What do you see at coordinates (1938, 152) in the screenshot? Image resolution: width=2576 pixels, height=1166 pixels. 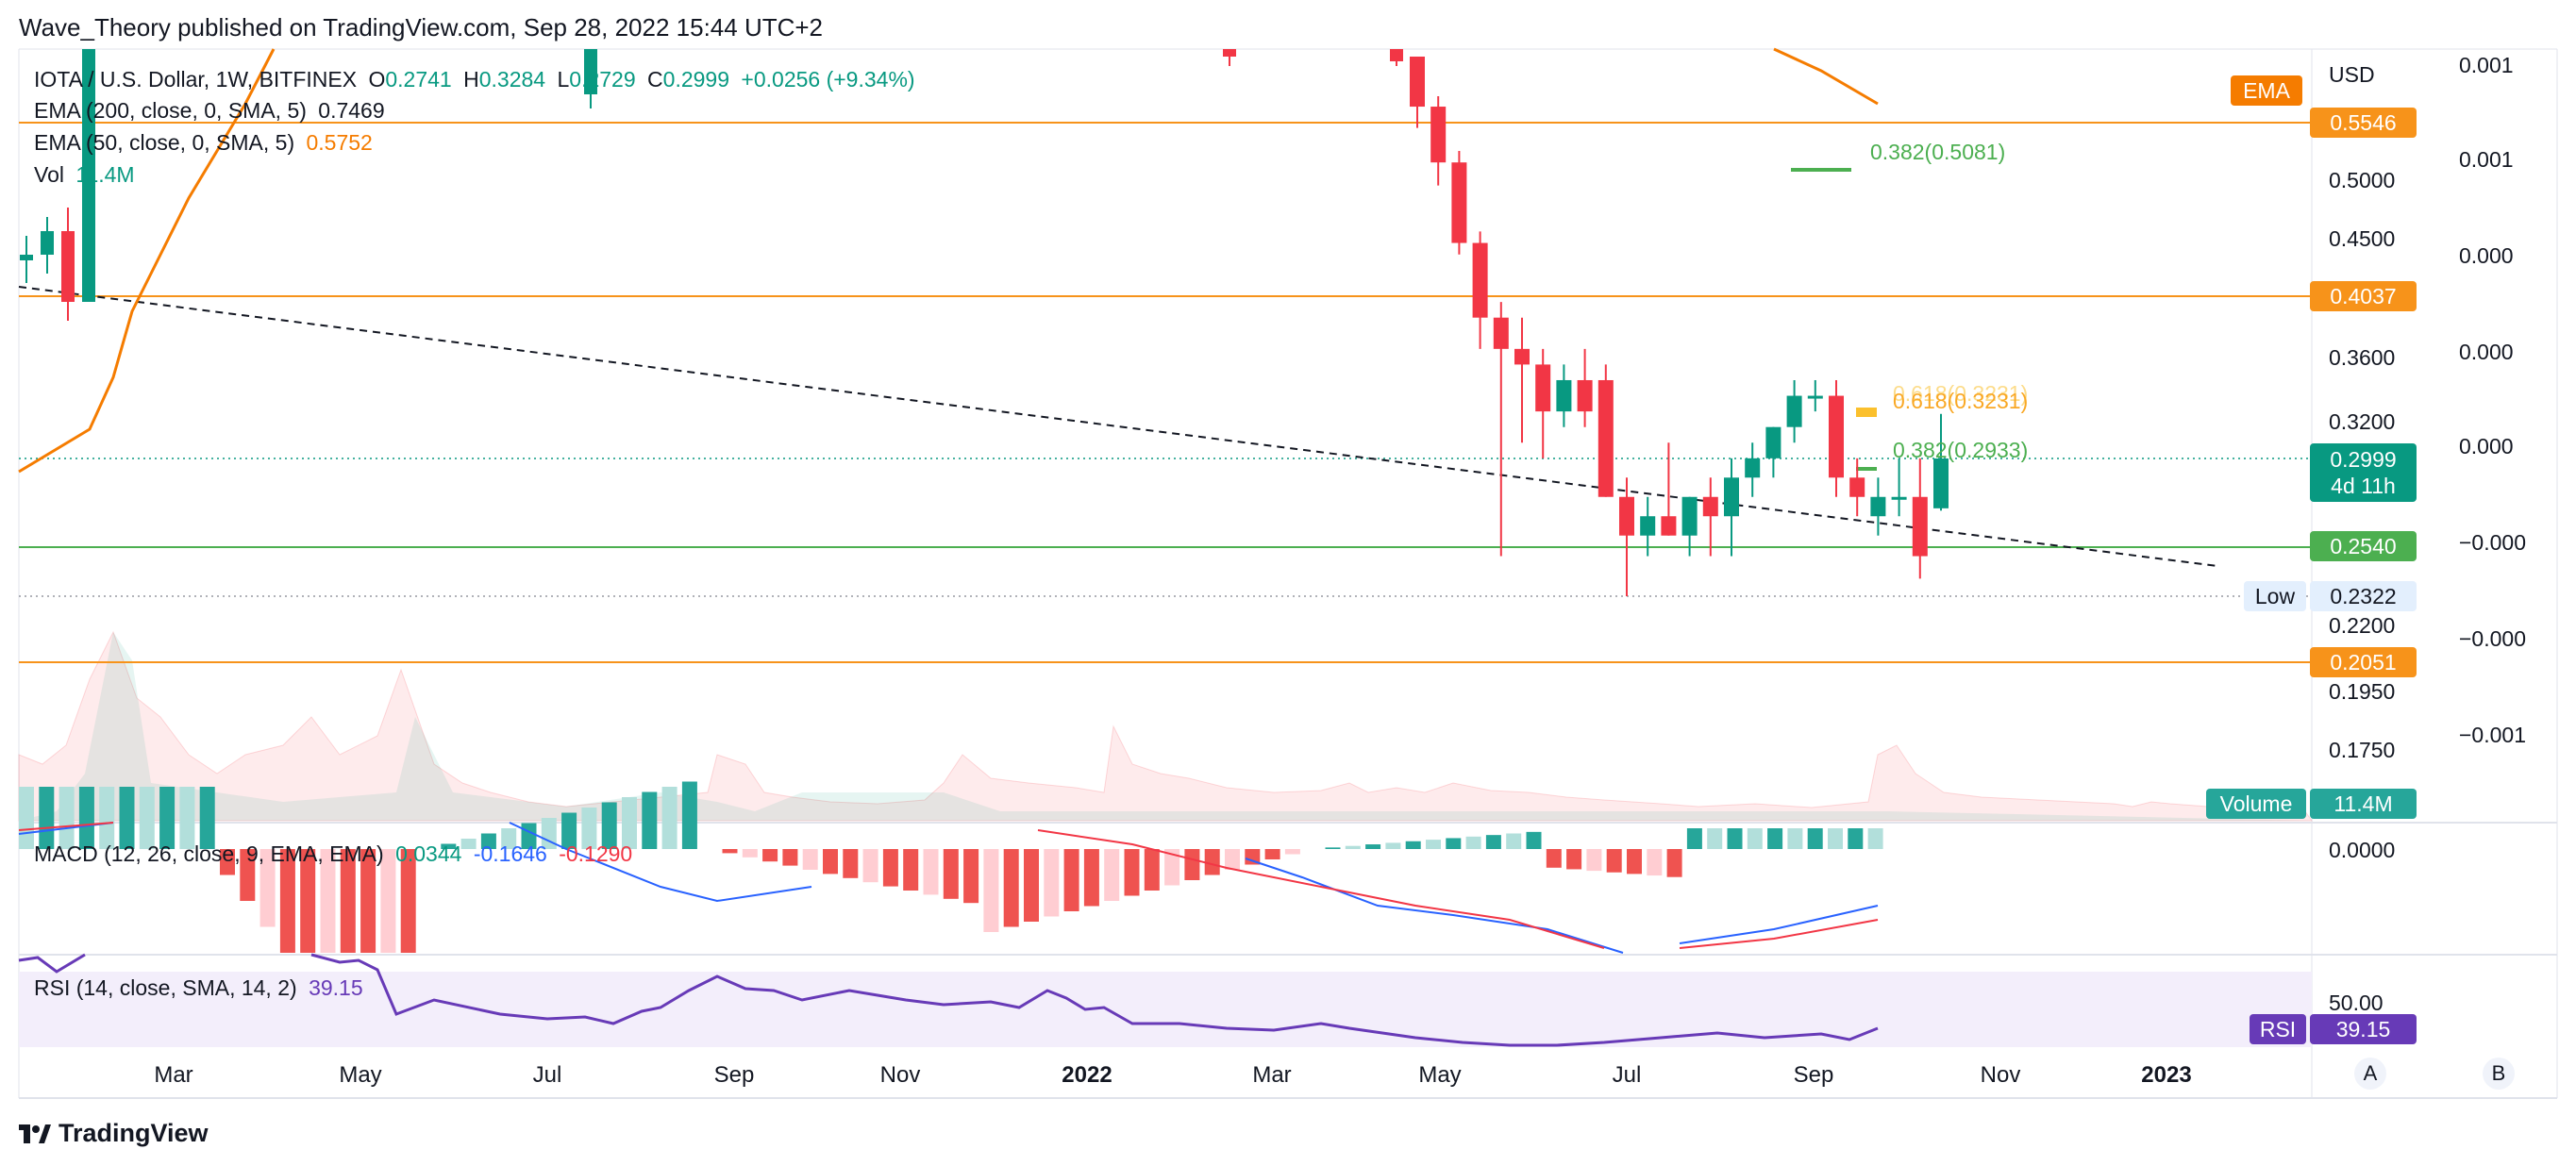 I see `fib-top-label: 0.382(0.5081)` at bounding box center [1938, 152].